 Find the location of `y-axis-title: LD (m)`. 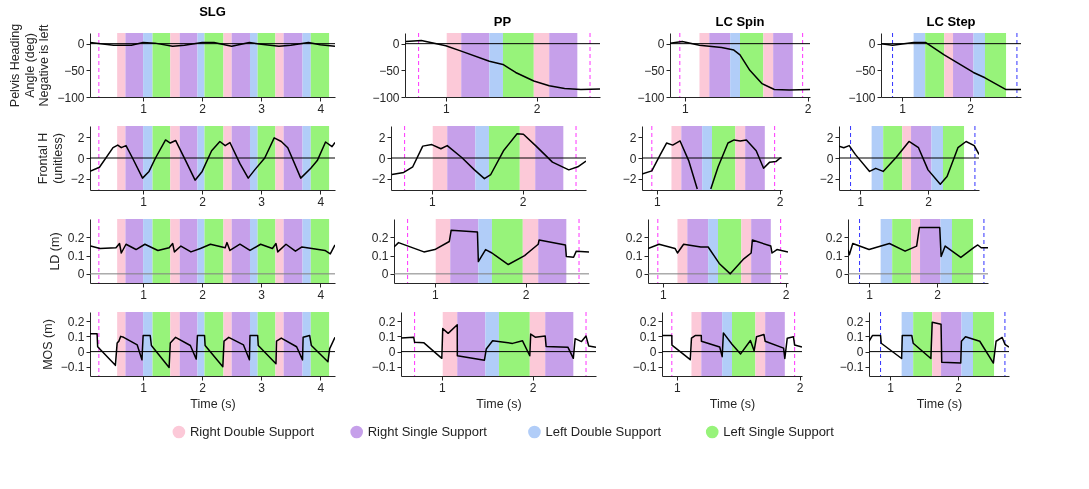

y-axis-title: LD (m) is located at coordinates (54, 251).